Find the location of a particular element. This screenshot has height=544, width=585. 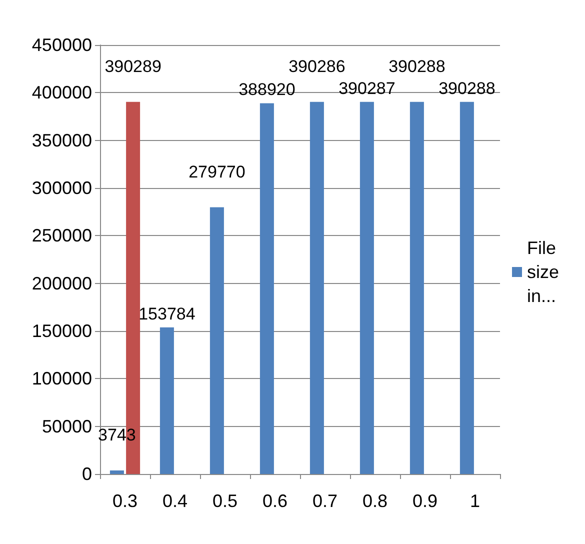

y-tick-label: 100000 is located at coordinates (62, 378).